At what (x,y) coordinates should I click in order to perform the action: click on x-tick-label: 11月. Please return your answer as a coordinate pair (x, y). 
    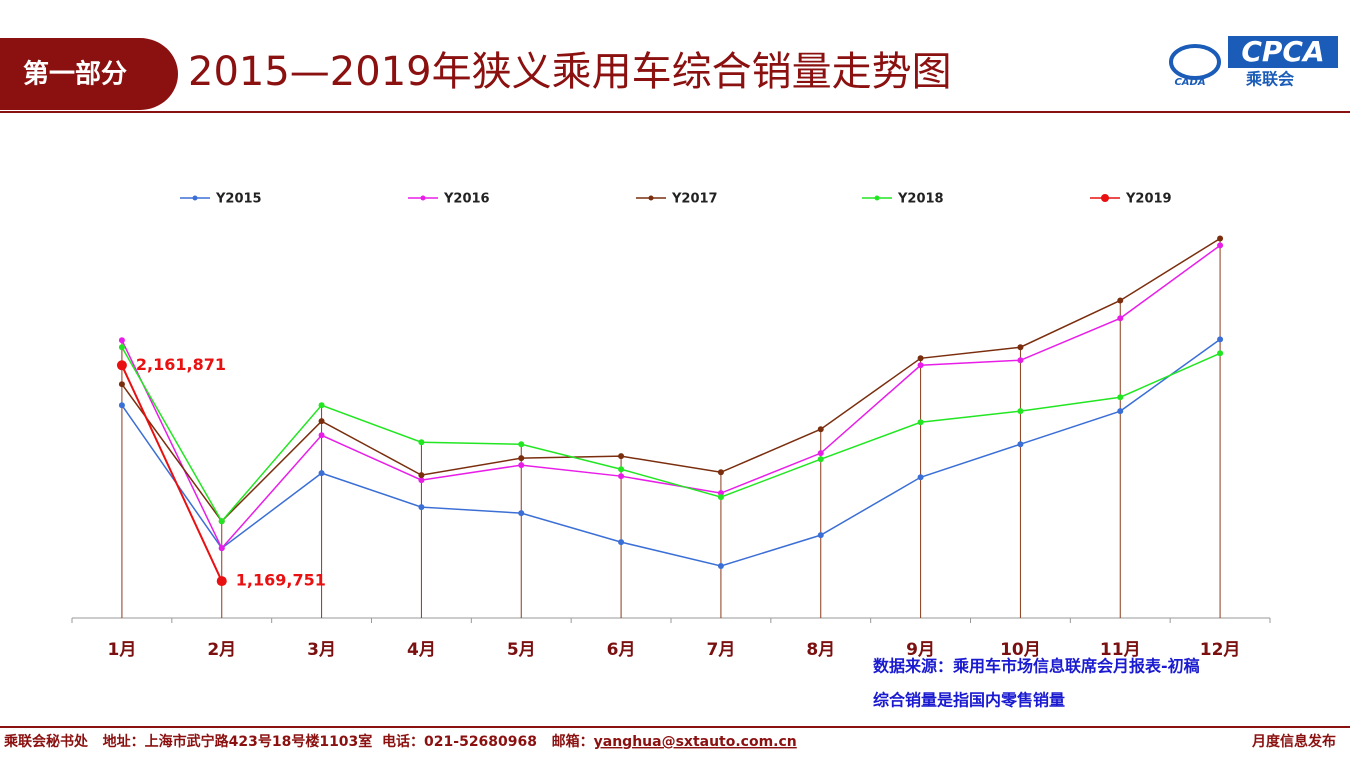
    Looking at the image, I should click on (1120, 650).